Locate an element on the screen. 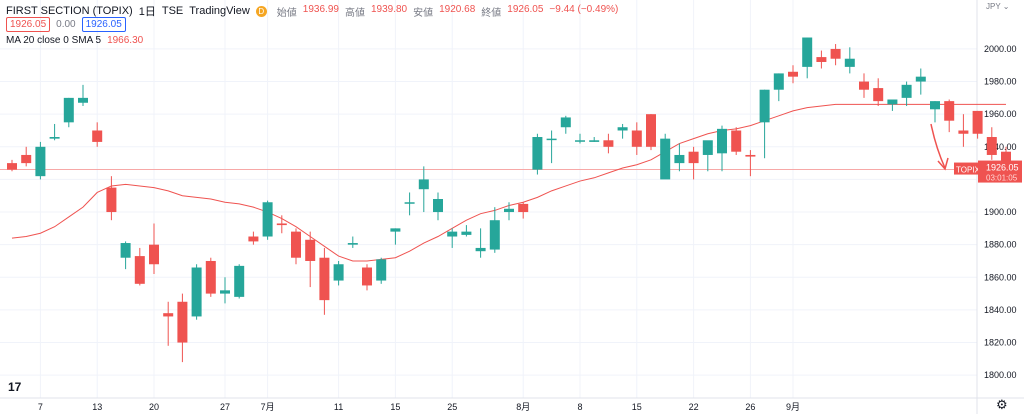 The image size is (1024, 414). time-tick-label: 7月 is located at coordinates (268, 407).